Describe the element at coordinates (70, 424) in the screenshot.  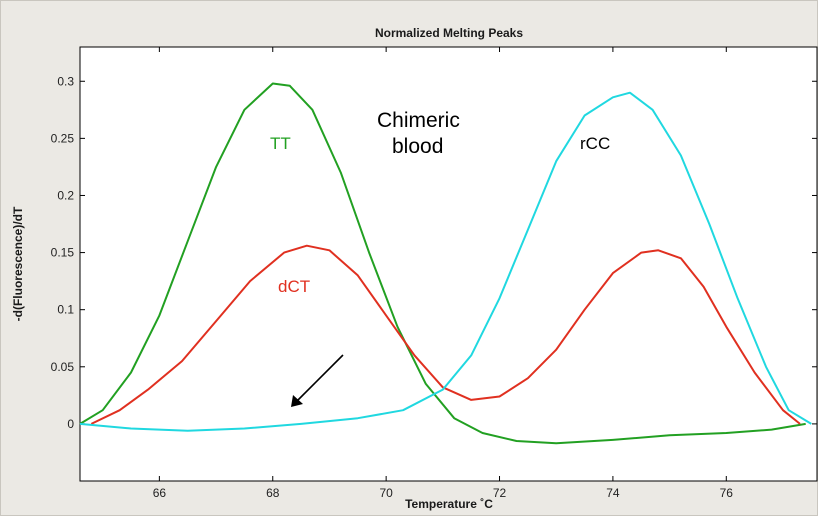
I see `y-tick-label: 0` at that location.